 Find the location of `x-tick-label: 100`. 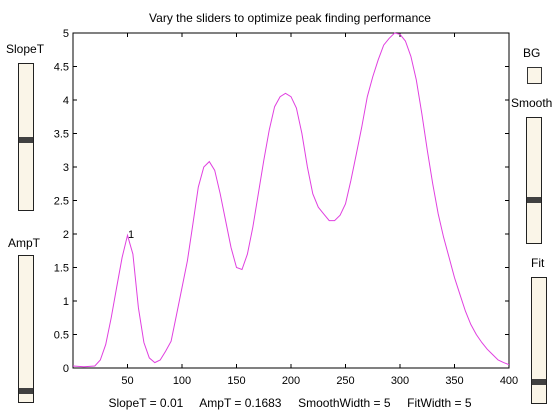

x-tick-label: 100 is located at coordinates (182, 381).